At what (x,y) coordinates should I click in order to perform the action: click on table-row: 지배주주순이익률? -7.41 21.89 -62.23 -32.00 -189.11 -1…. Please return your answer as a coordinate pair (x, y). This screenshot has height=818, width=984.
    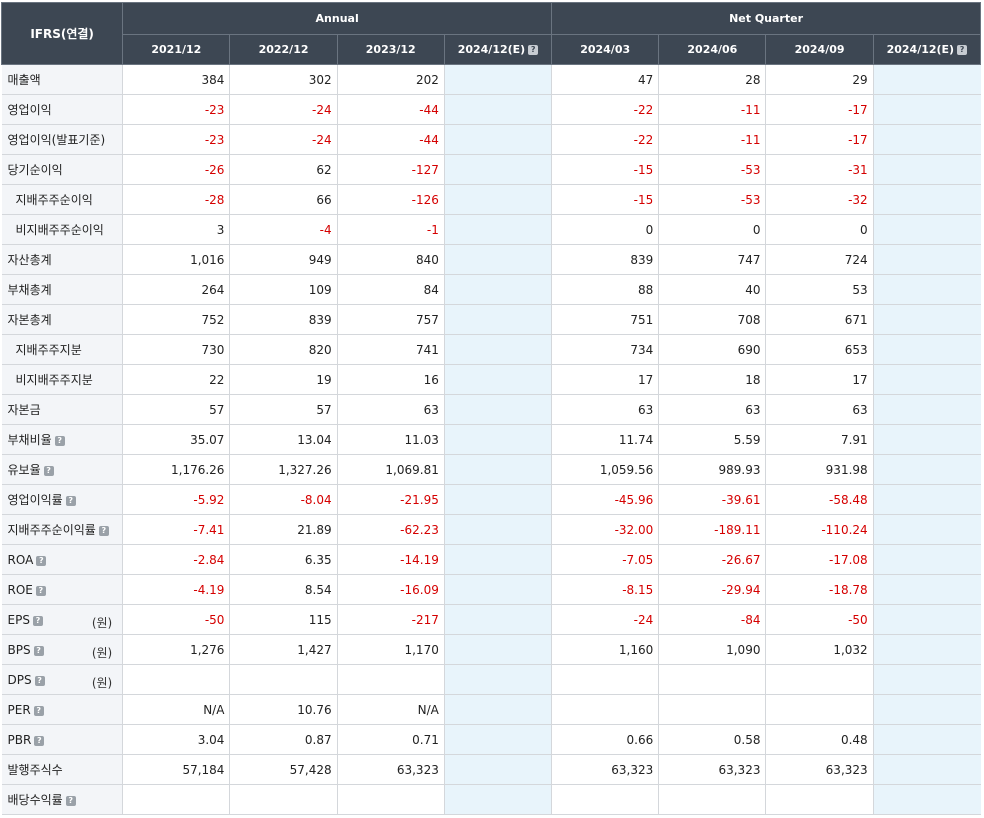
    Looking at the image, I should click on (491, 529).